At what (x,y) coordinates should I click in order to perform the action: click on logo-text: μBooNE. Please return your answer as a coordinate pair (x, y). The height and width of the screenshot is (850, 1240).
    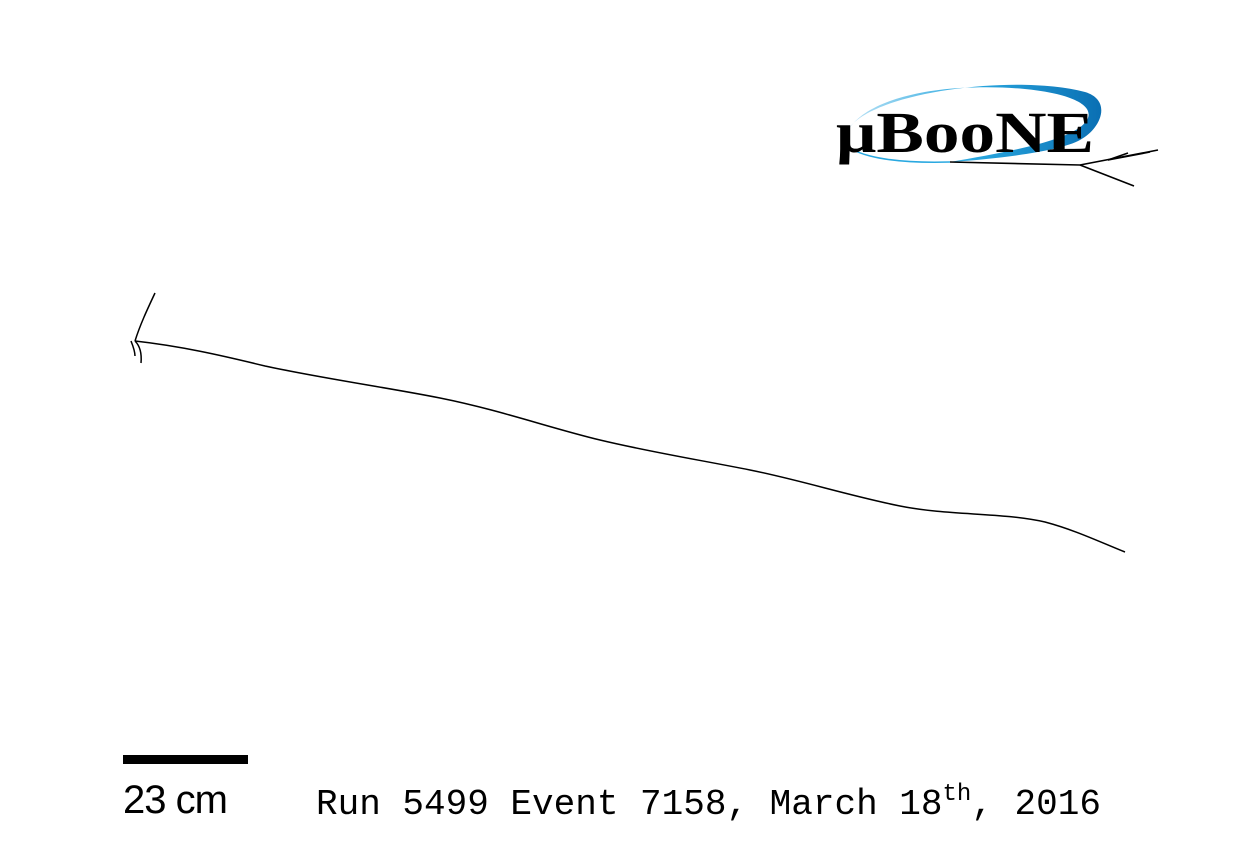
    Looking at the image, I should click on (965, 132).